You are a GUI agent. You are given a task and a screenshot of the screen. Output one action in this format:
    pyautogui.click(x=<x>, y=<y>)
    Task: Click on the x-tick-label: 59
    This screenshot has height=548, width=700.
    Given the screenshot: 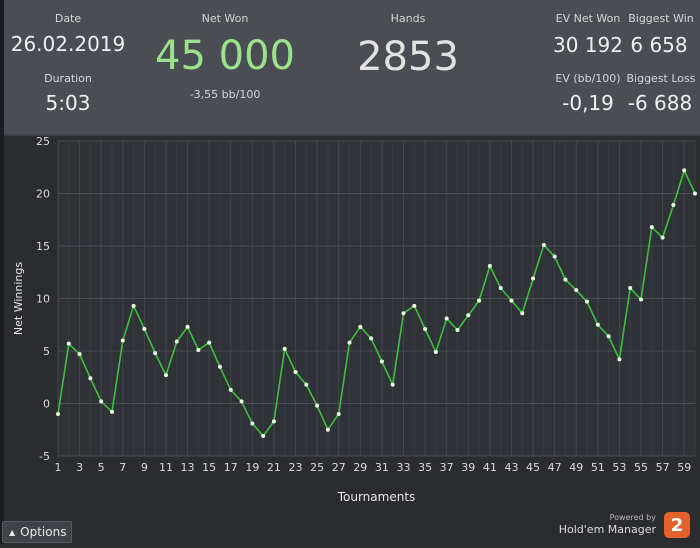 What is the action you would take?
    pyautogui.click(x=684, y=467)
    